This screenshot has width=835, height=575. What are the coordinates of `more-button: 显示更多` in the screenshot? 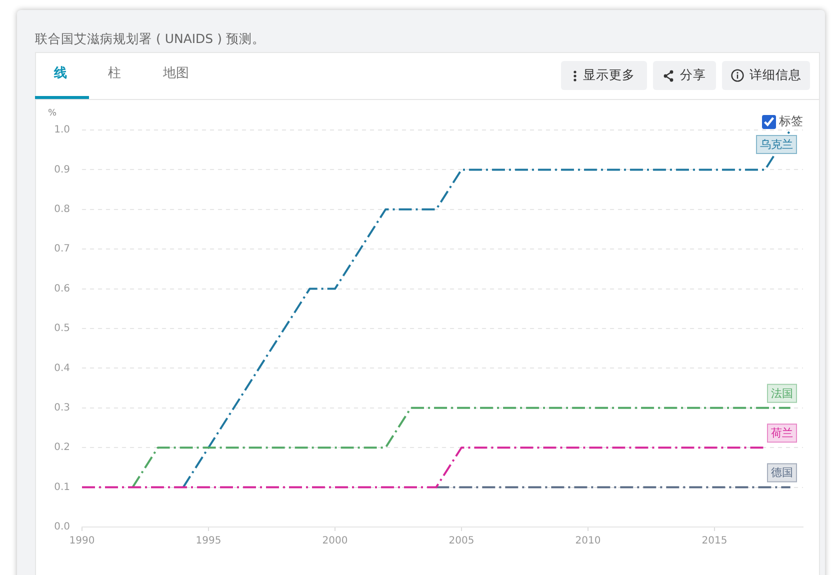 It's located at (604, 75).